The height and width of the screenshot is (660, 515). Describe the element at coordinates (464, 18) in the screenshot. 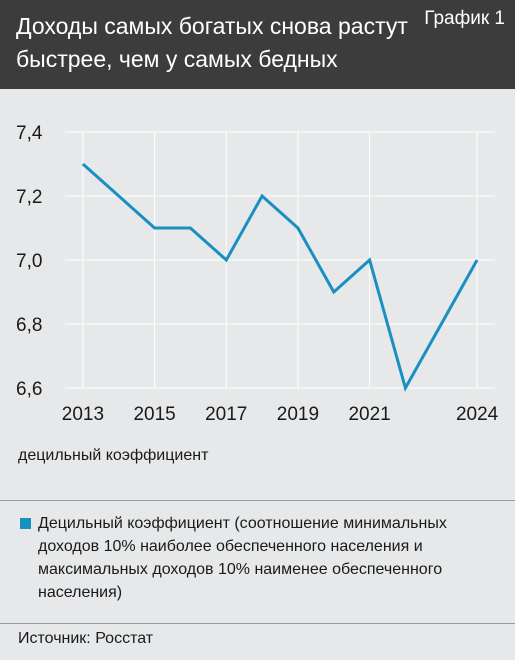

I see `figure-label: График 1` at that location.